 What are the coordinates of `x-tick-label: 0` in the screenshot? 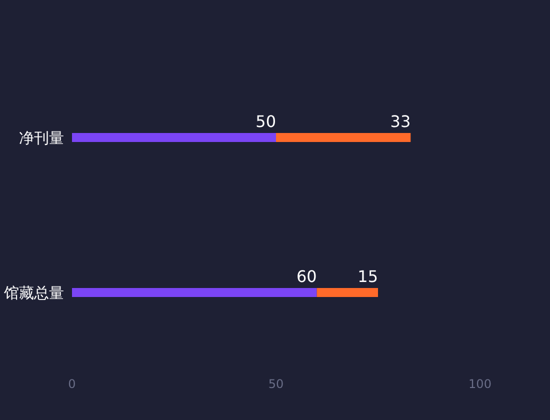 It's located at (72, 384).